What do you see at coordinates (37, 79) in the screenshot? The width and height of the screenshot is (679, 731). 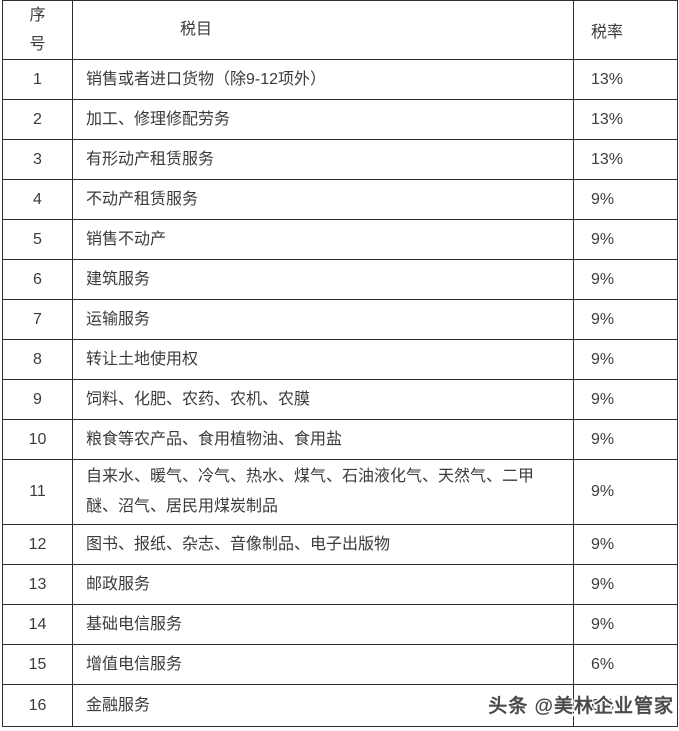 I see `row-index: 1` at bounding box center [37, 79].